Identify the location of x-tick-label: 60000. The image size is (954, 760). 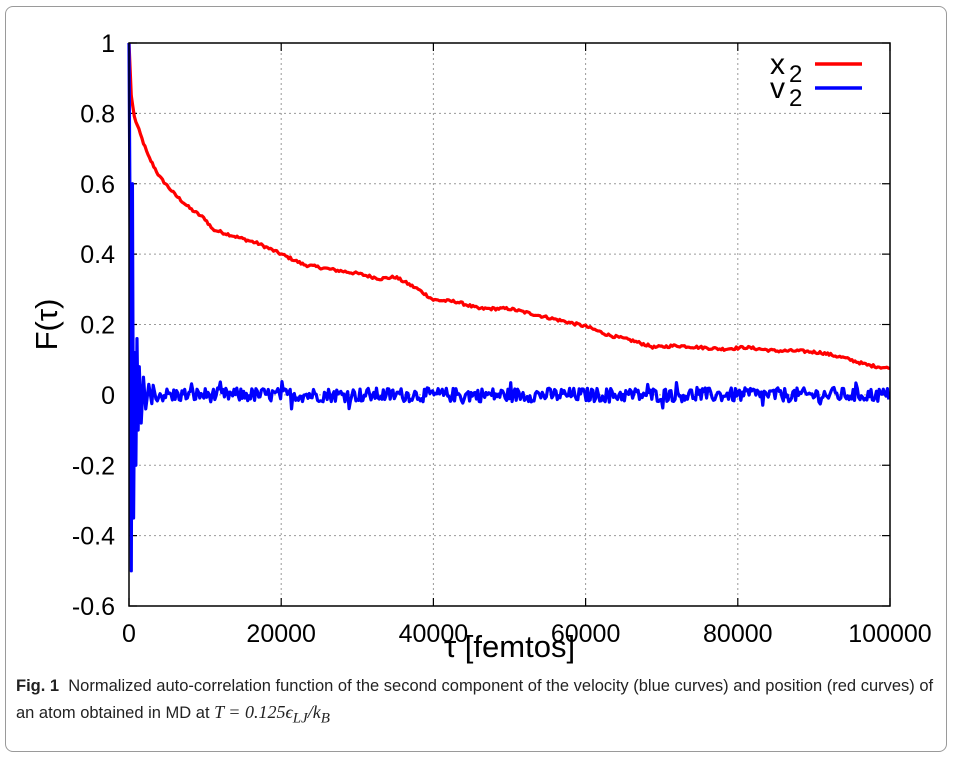
(586, 634).